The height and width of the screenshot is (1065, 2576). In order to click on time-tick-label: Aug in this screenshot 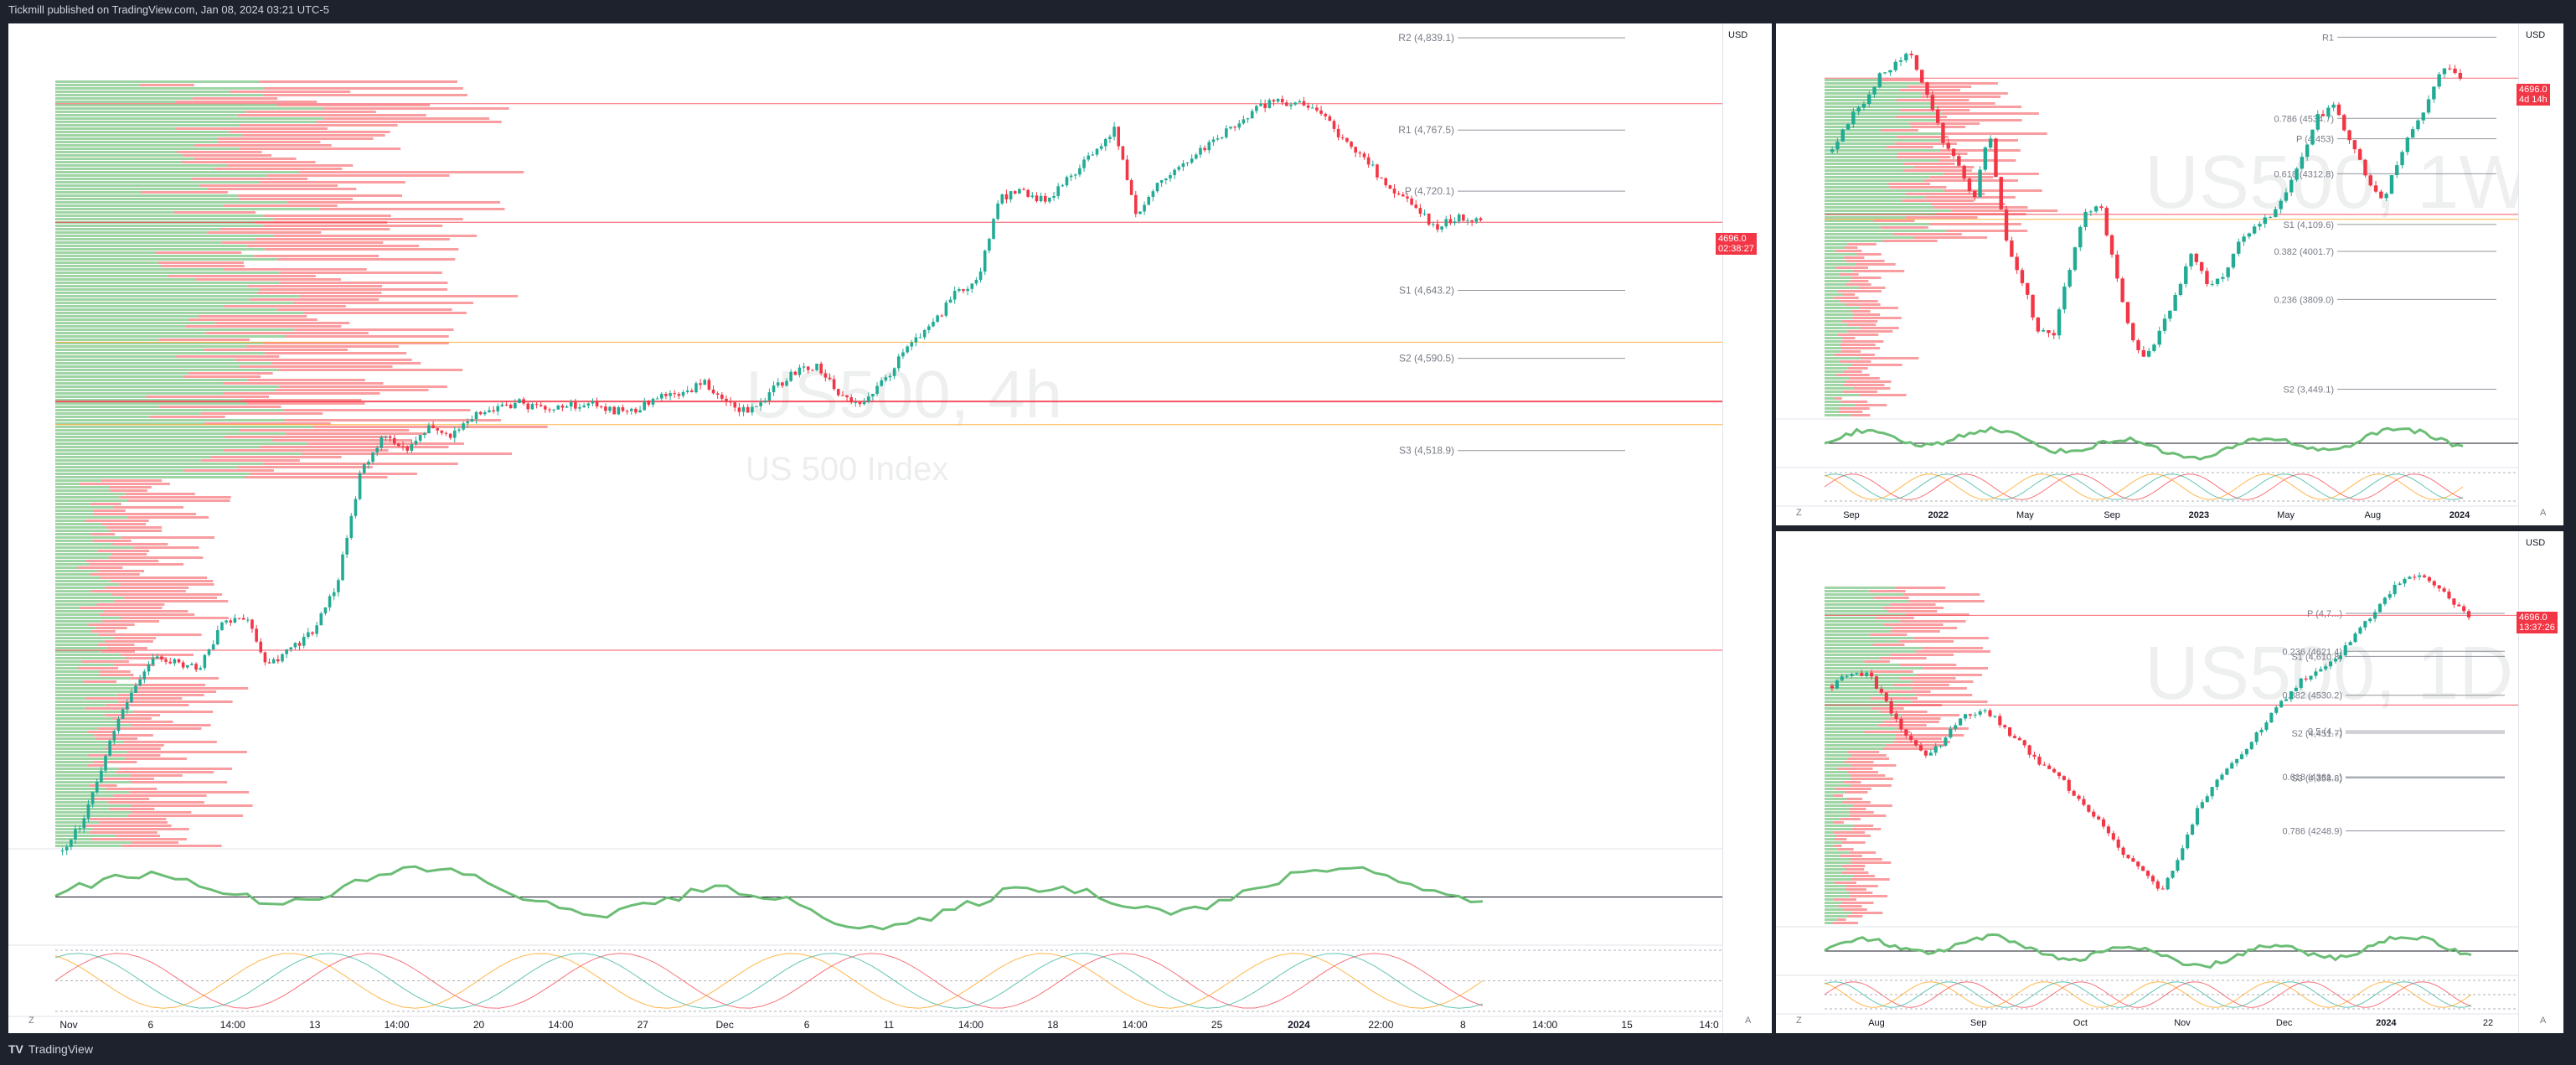, I will do `click(1876, 1023)`.